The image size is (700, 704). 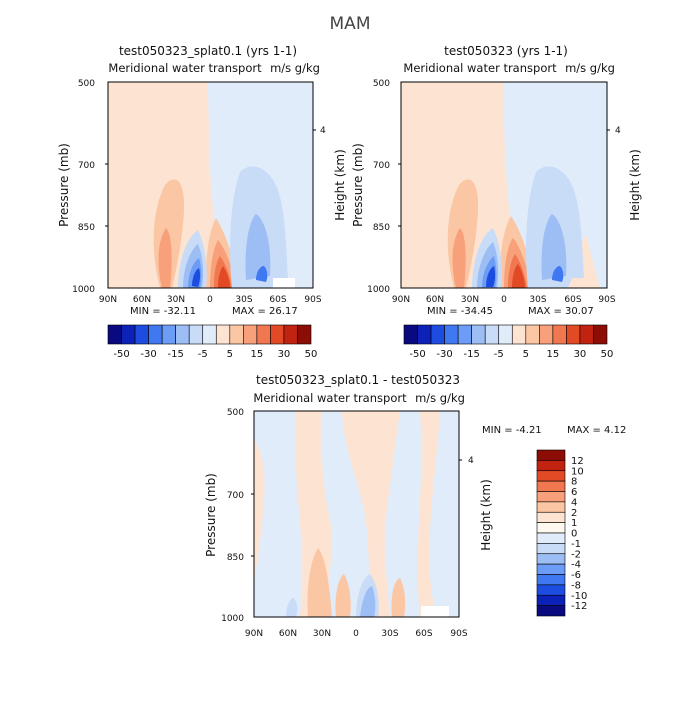 I want to click on panel-3-units: m/s g/kg, so click(x=440, y=398).